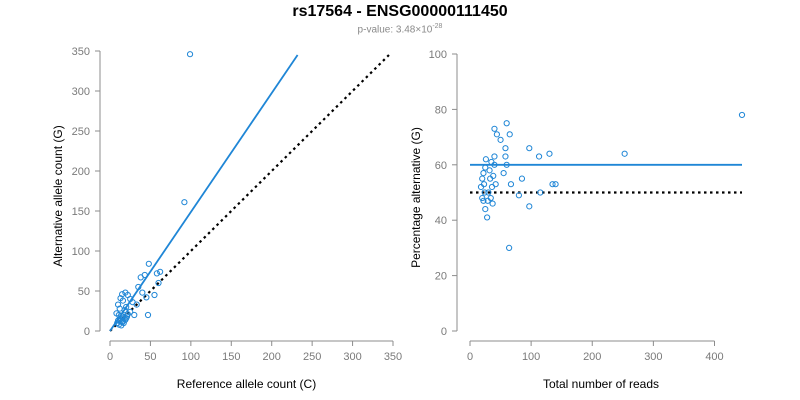 This screenshot has height=400, width=800. What do you see at coordinates (395, 30) in the screenshot?
I see `pvalue-text: p-value: 3.48×10` at bounding box center [395, 30].